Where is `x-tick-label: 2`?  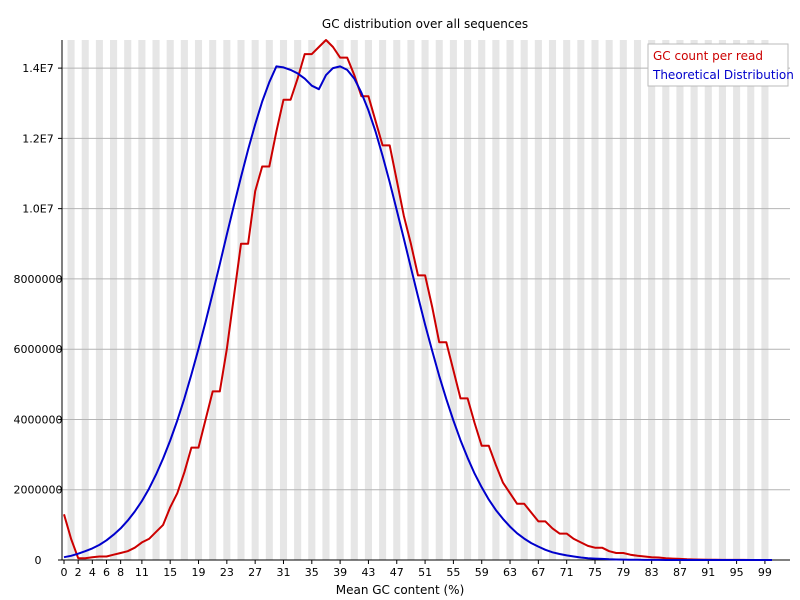
x-tick-label: 2 is located at coordinates (78, 572).